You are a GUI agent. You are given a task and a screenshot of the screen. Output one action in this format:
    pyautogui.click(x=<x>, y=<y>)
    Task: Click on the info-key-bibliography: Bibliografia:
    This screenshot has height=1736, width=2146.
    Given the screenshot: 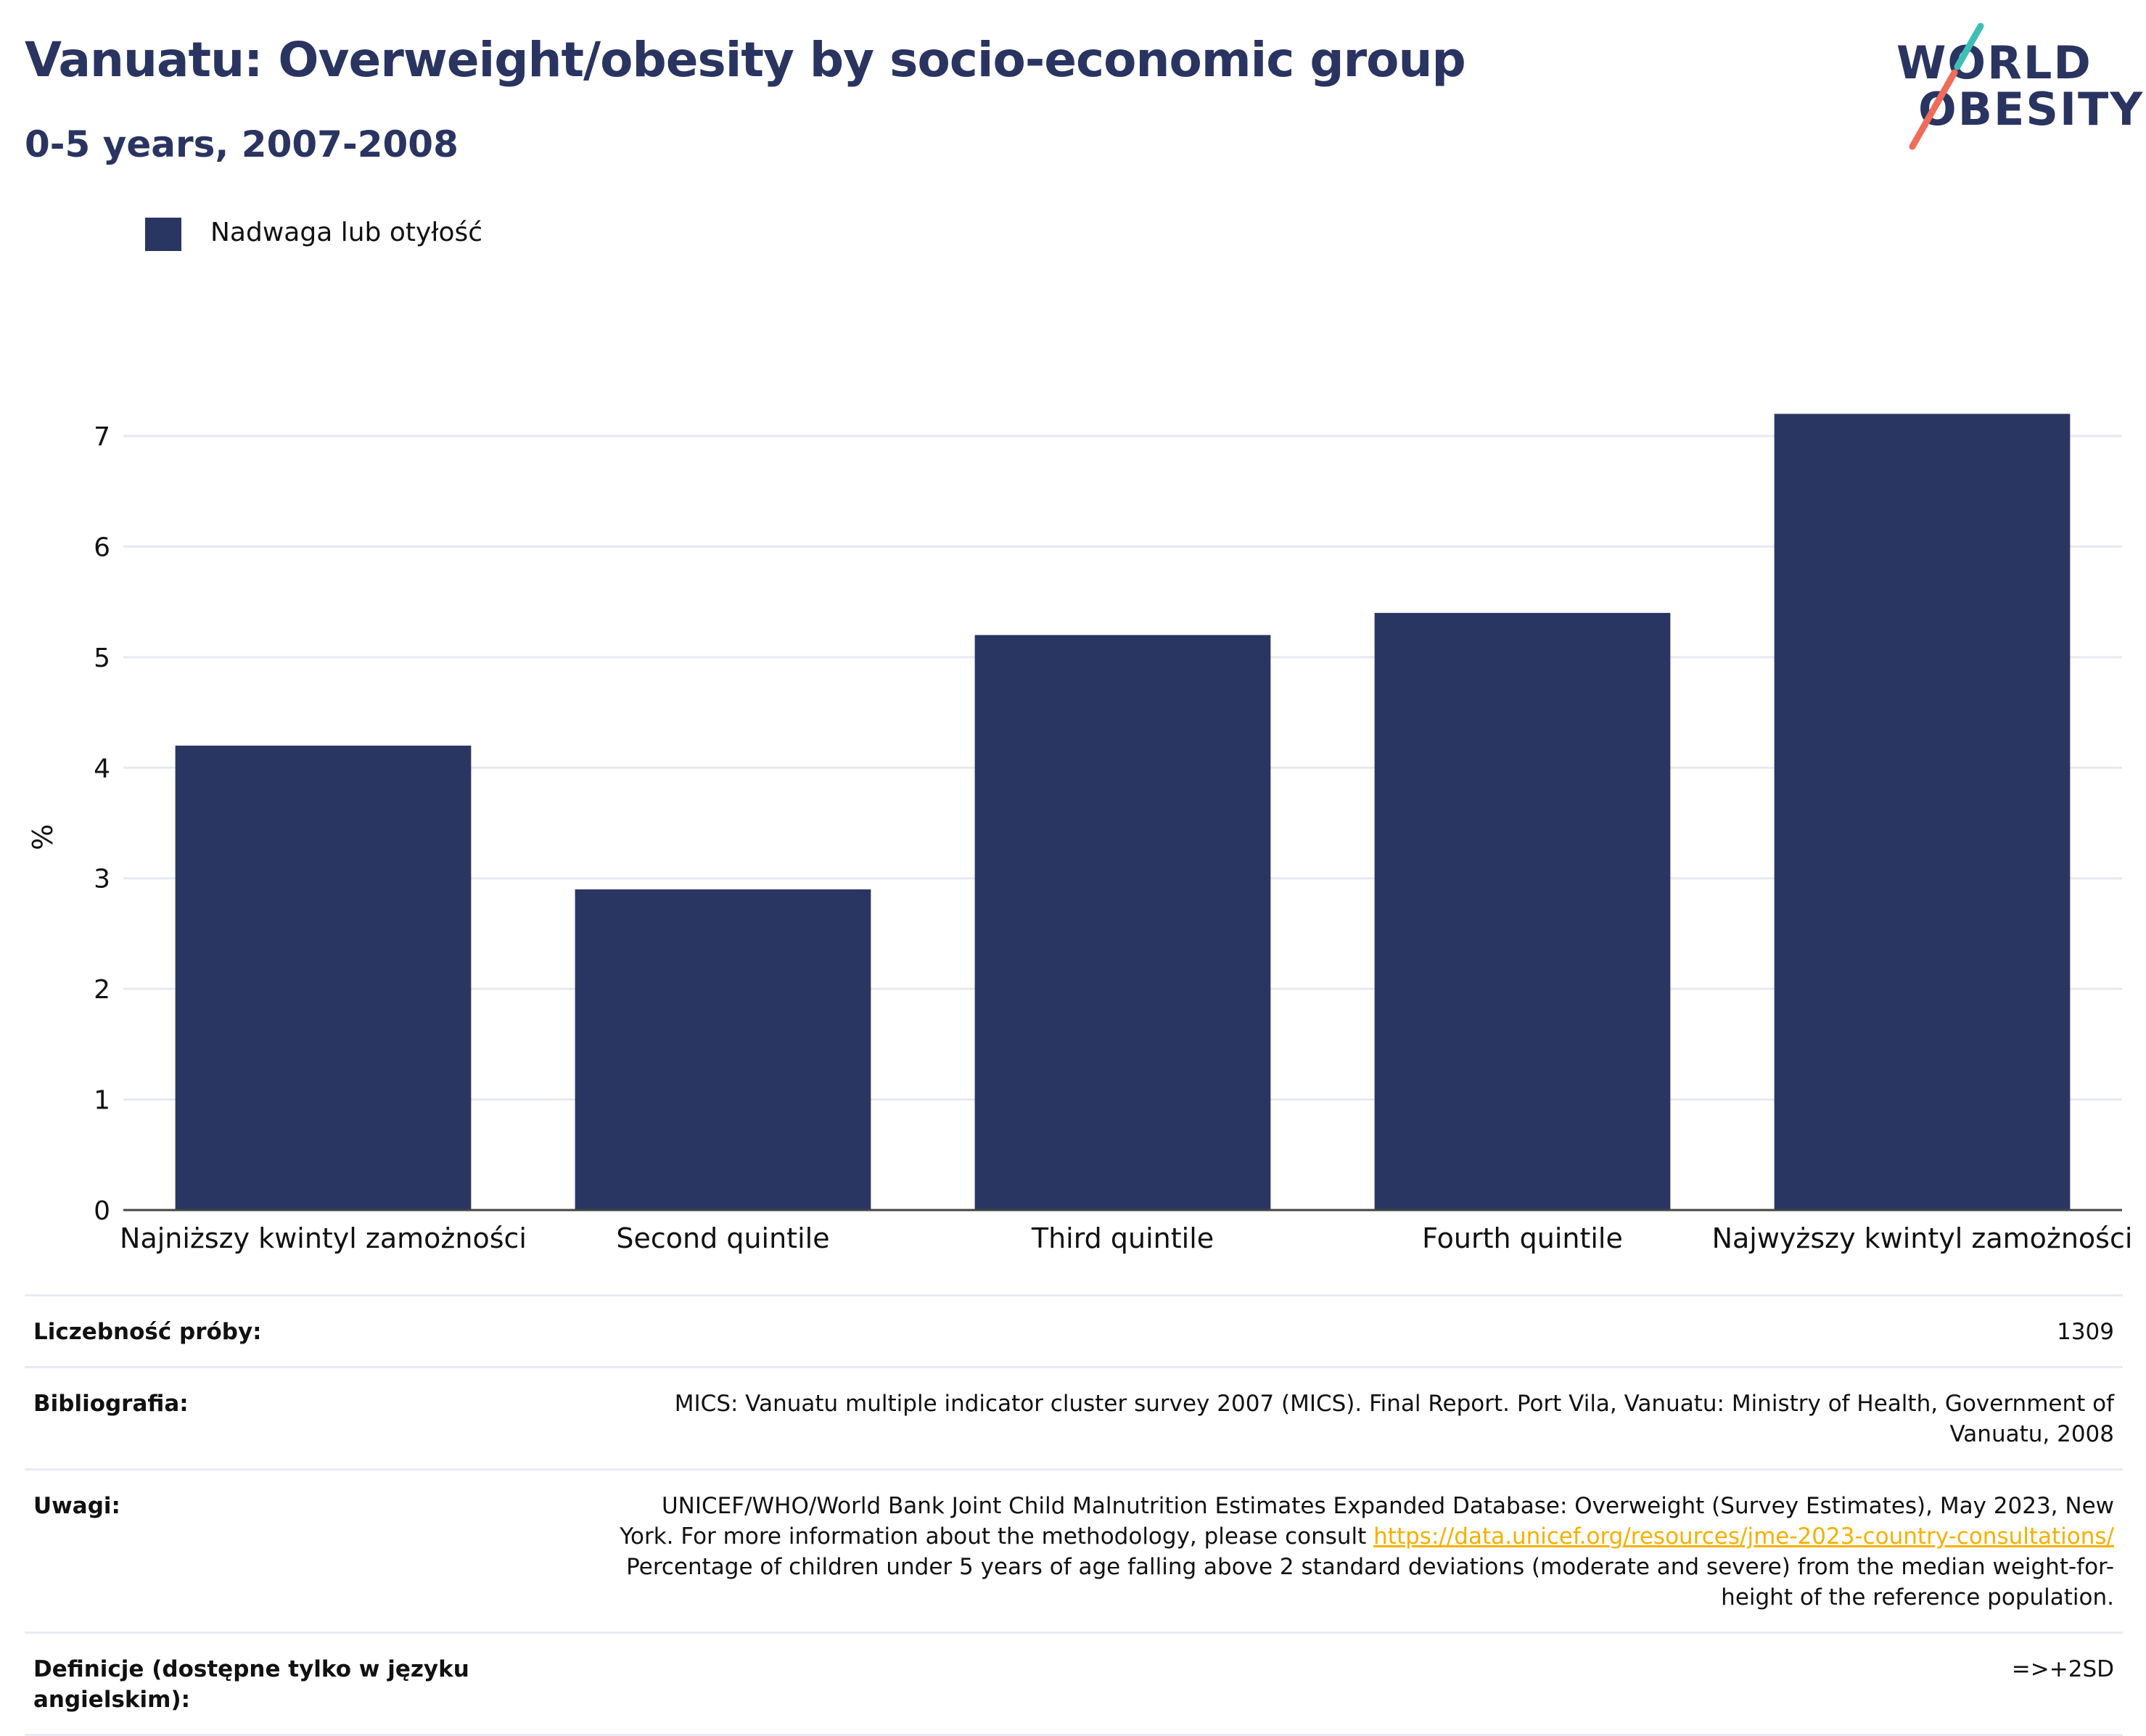 What is the action you would take?
    pyautogui.click(x=111, y=1404)
    